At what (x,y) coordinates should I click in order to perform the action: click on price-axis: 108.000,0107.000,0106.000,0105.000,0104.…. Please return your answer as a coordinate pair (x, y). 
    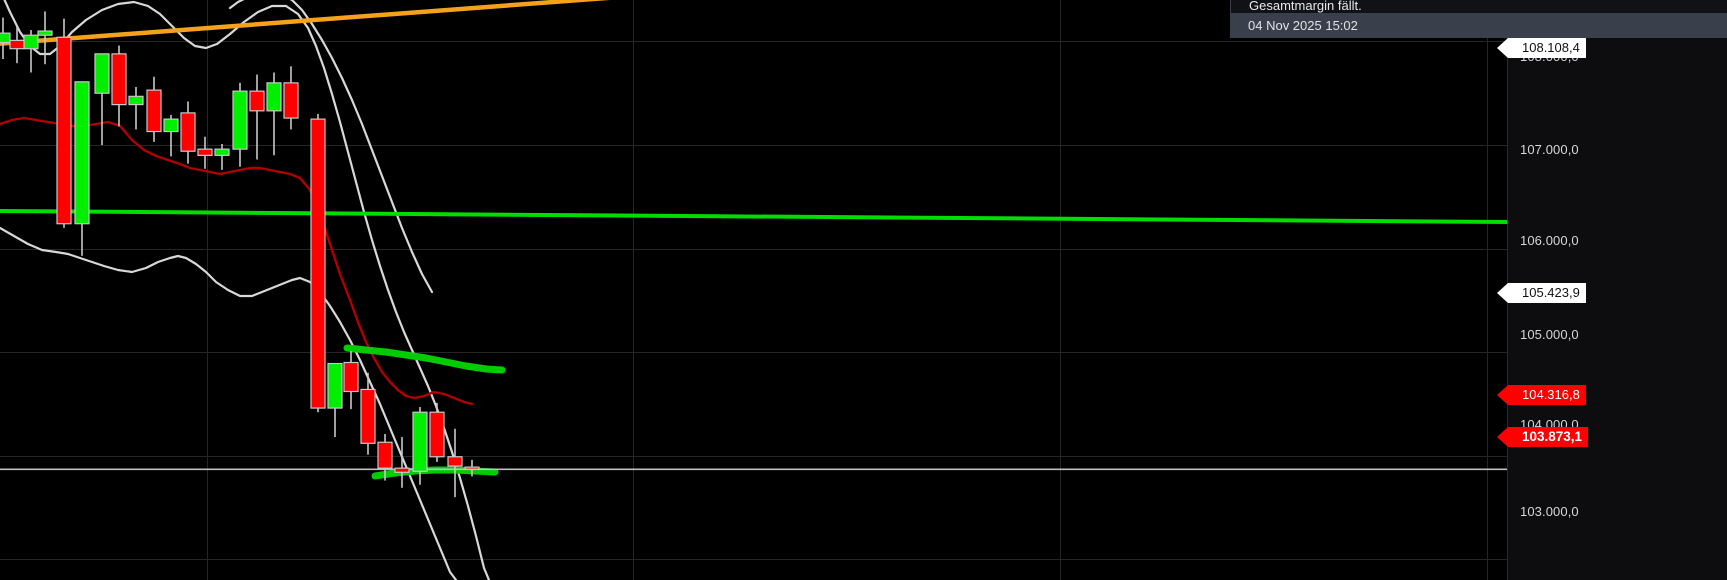
    Looking at the image, I should click on (1612, 290).